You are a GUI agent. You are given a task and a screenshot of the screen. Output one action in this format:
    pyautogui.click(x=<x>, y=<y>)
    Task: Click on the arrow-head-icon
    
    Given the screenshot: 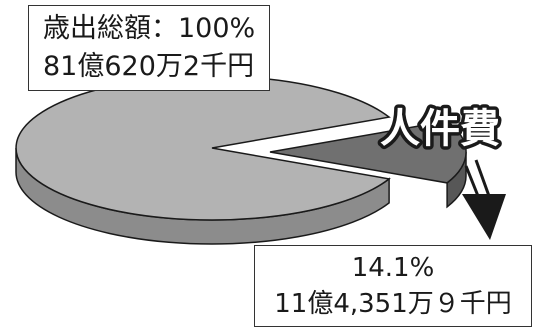 What is the action you would take?
    pyautogui.click(x=484, y=217)
    